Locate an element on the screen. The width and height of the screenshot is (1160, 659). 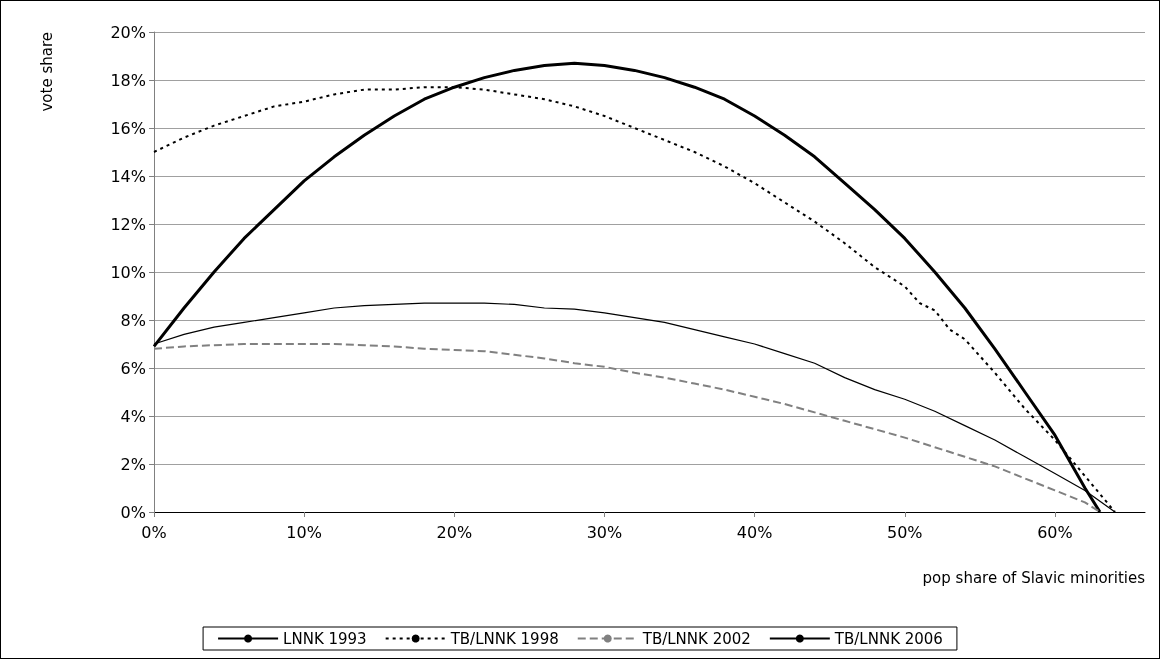
legend-label: LNNK 1993 is located at coordinates (325, 638).